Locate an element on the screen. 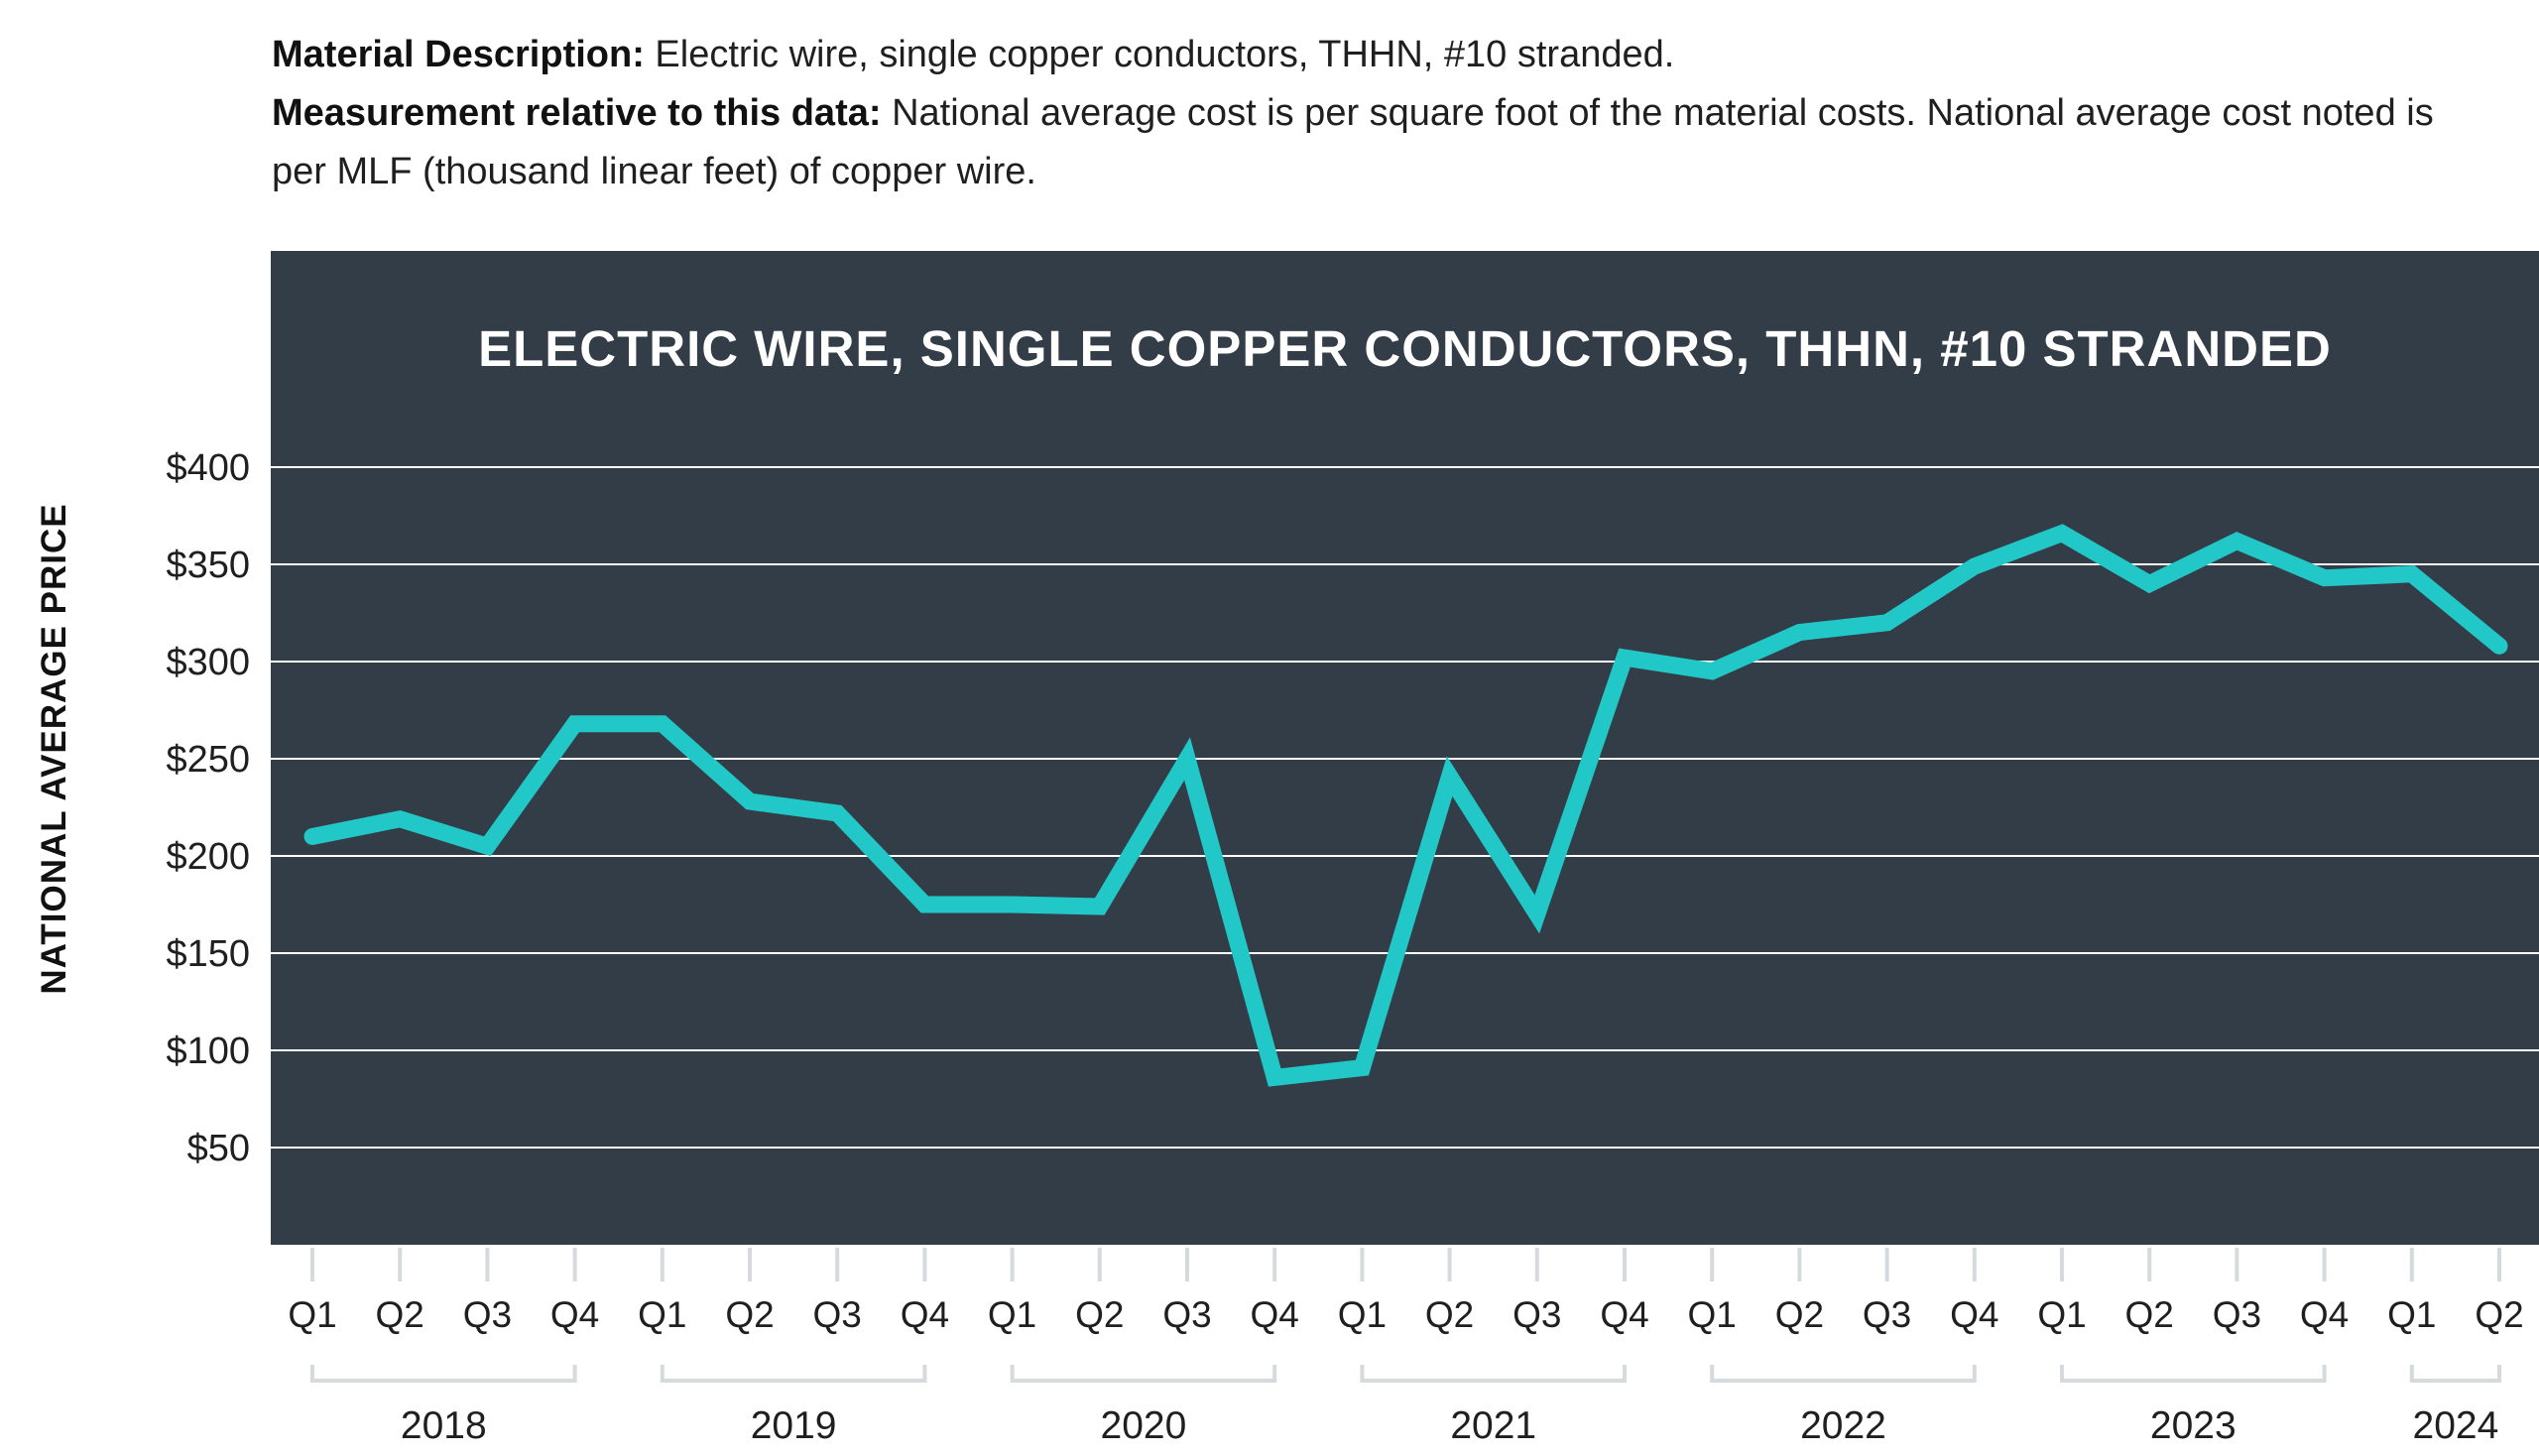  description-label-2: Measurement relative to this data: is located at coordinates (577, 113).